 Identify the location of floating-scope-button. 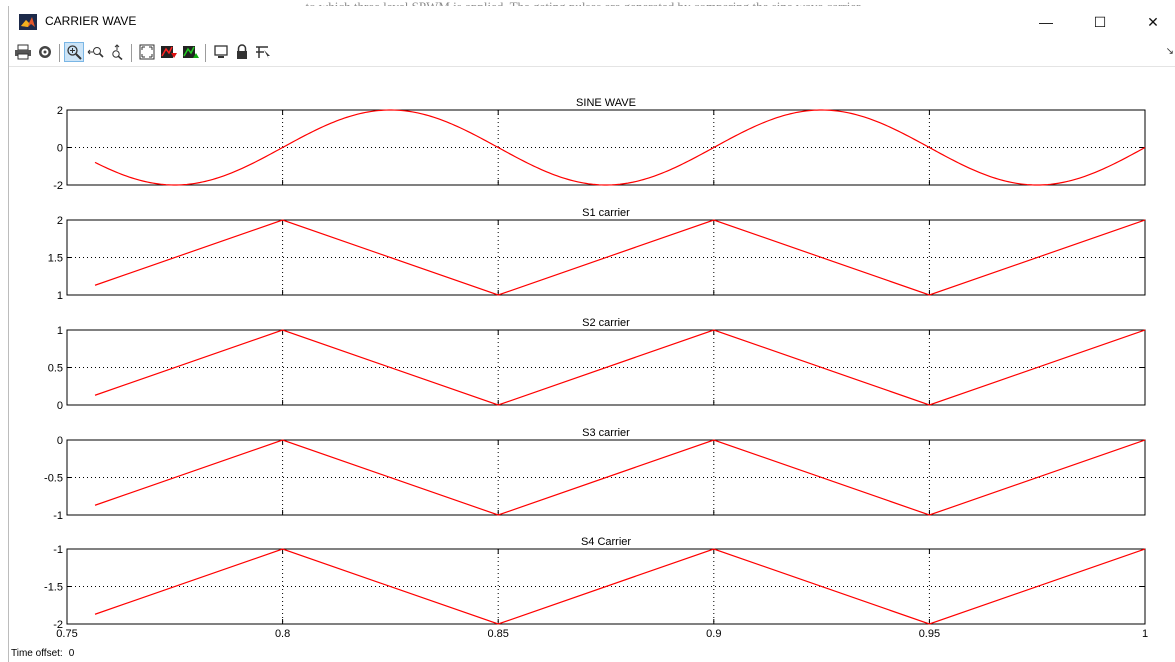
(221, 52).